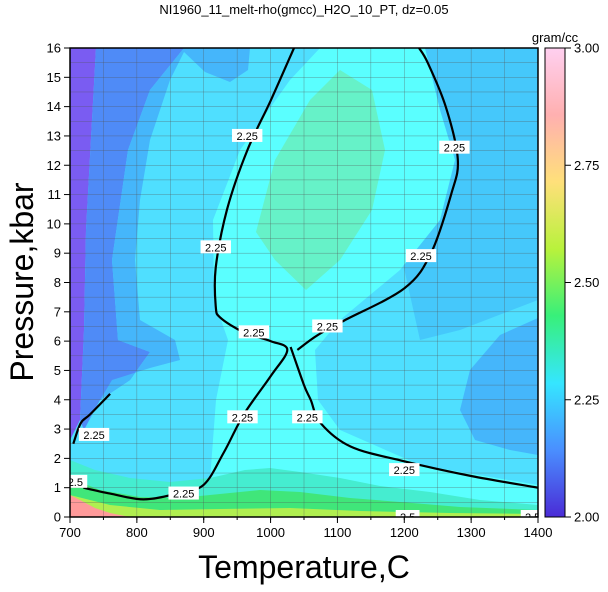  What do you see at coordinates (304, 506) in the screenshot?
I see `yellow-bottom-band` at bounding box center [304, 506].